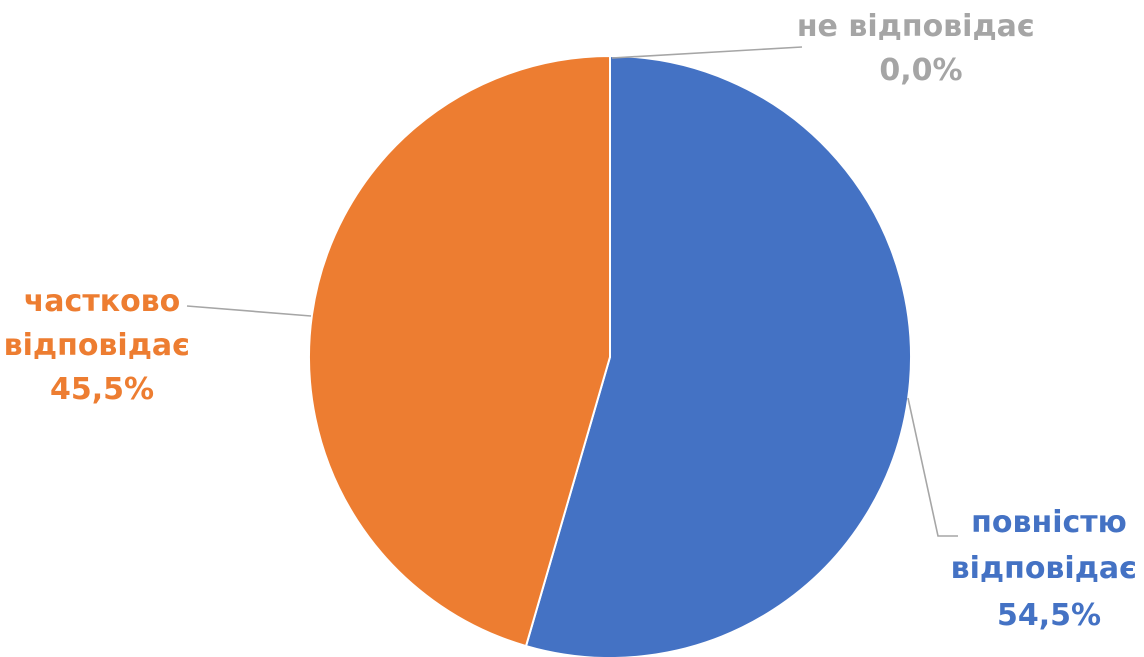 The width and height of the screenshot is (1144, 657). Describe the element at coordinates (97, 345) in the screenshot. I see `slice-name-line2-chastkovo-vidpovidae: відповідає` at that location.